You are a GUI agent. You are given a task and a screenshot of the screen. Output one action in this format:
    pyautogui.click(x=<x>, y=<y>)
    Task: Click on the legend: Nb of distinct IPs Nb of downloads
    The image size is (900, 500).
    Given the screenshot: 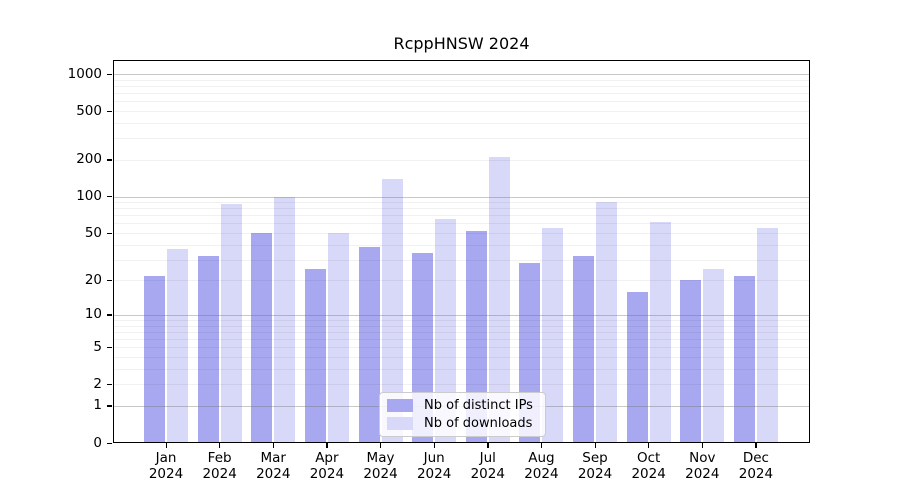 What is the action you would take?
    pyautogui.click(x=462, y=414)
    